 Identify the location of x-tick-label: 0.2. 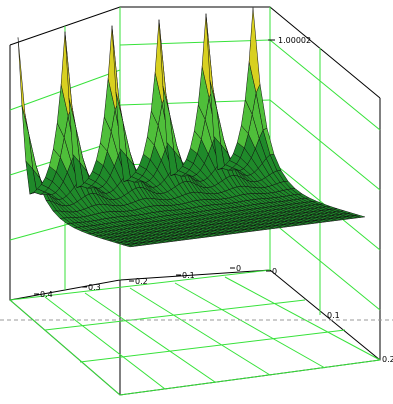
(141, 281).